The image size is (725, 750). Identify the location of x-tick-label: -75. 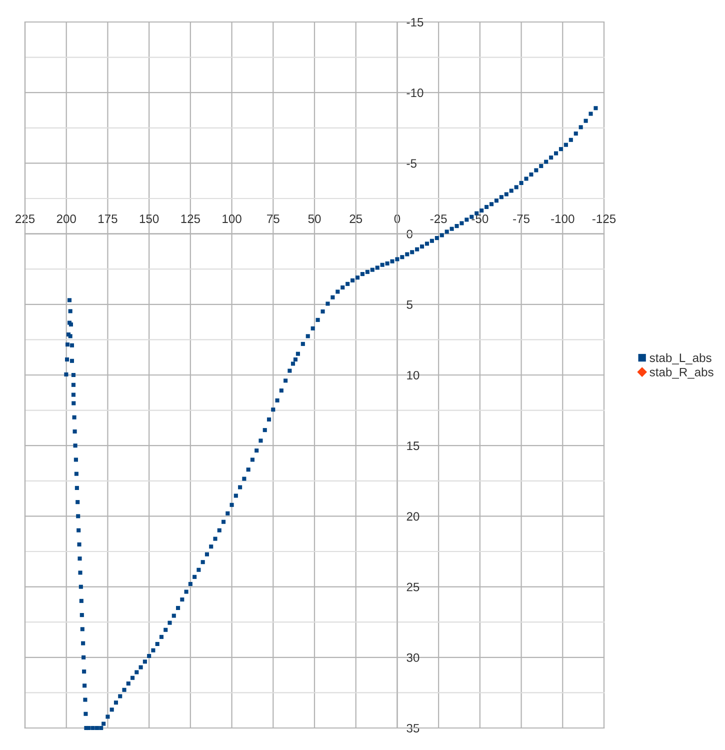
(521, 219).